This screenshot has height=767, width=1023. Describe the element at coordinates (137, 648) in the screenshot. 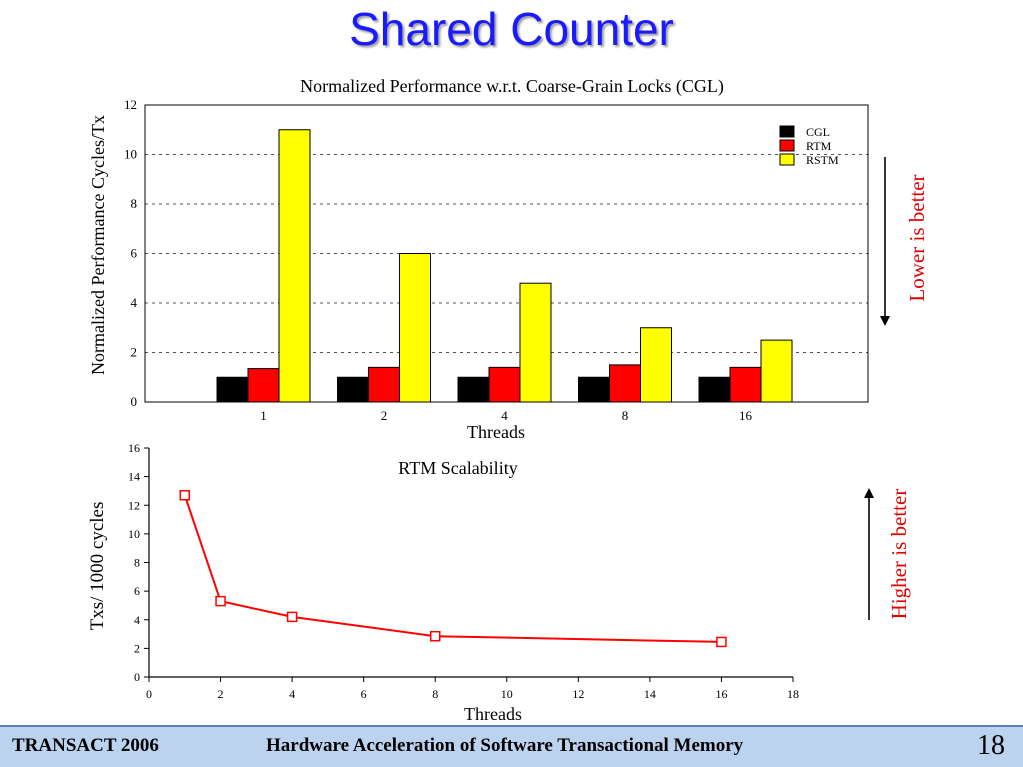

I see `line-chart-y-tick-label: 2` at that location.